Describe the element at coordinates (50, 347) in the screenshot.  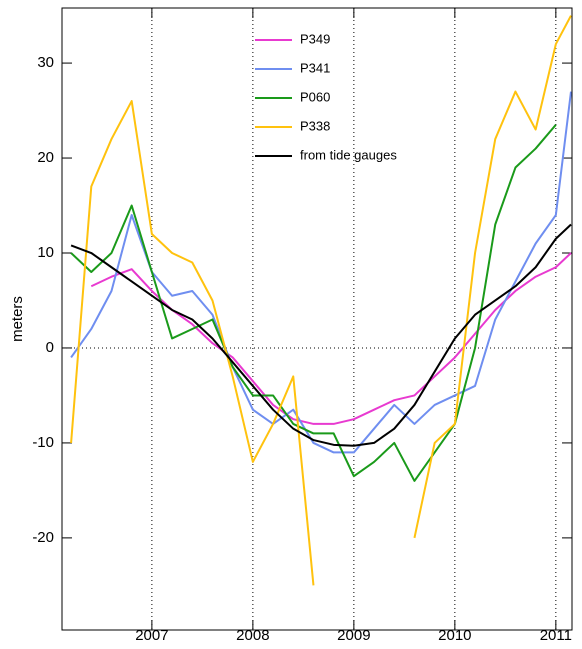
I see `y-tick-label: 0` at that location.